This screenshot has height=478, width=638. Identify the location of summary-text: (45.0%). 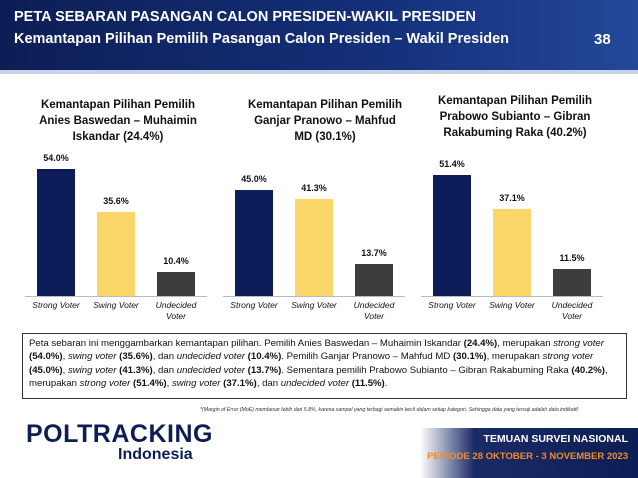
(46, 370).